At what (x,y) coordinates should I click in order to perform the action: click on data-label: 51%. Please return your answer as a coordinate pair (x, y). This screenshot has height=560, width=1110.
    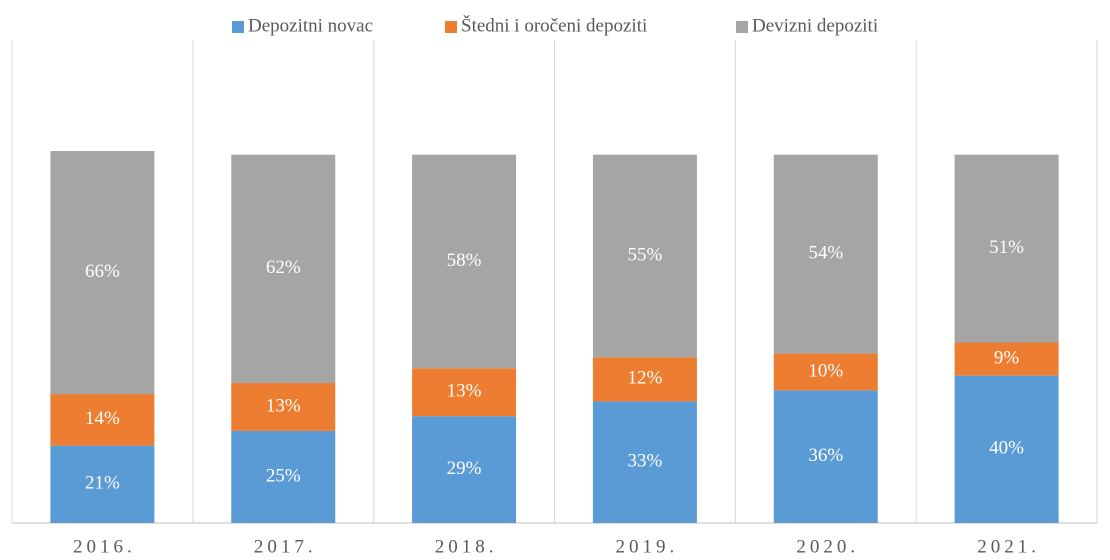
    Looking at the image, I should click on (1006, 247).